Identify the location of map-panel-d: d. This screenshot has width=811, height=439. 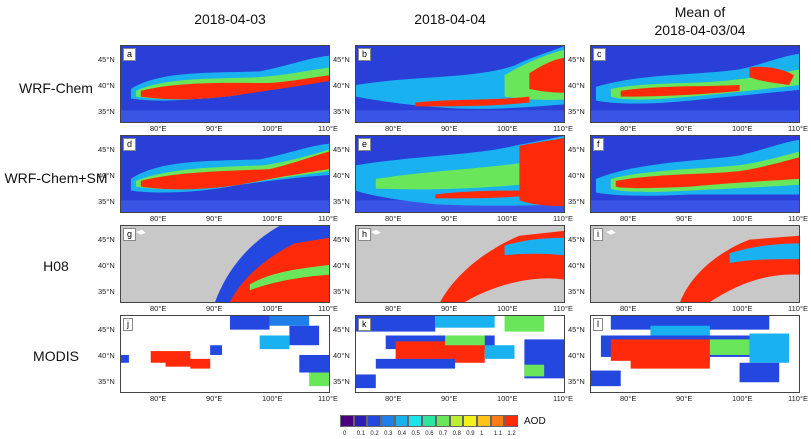
(225, 174).